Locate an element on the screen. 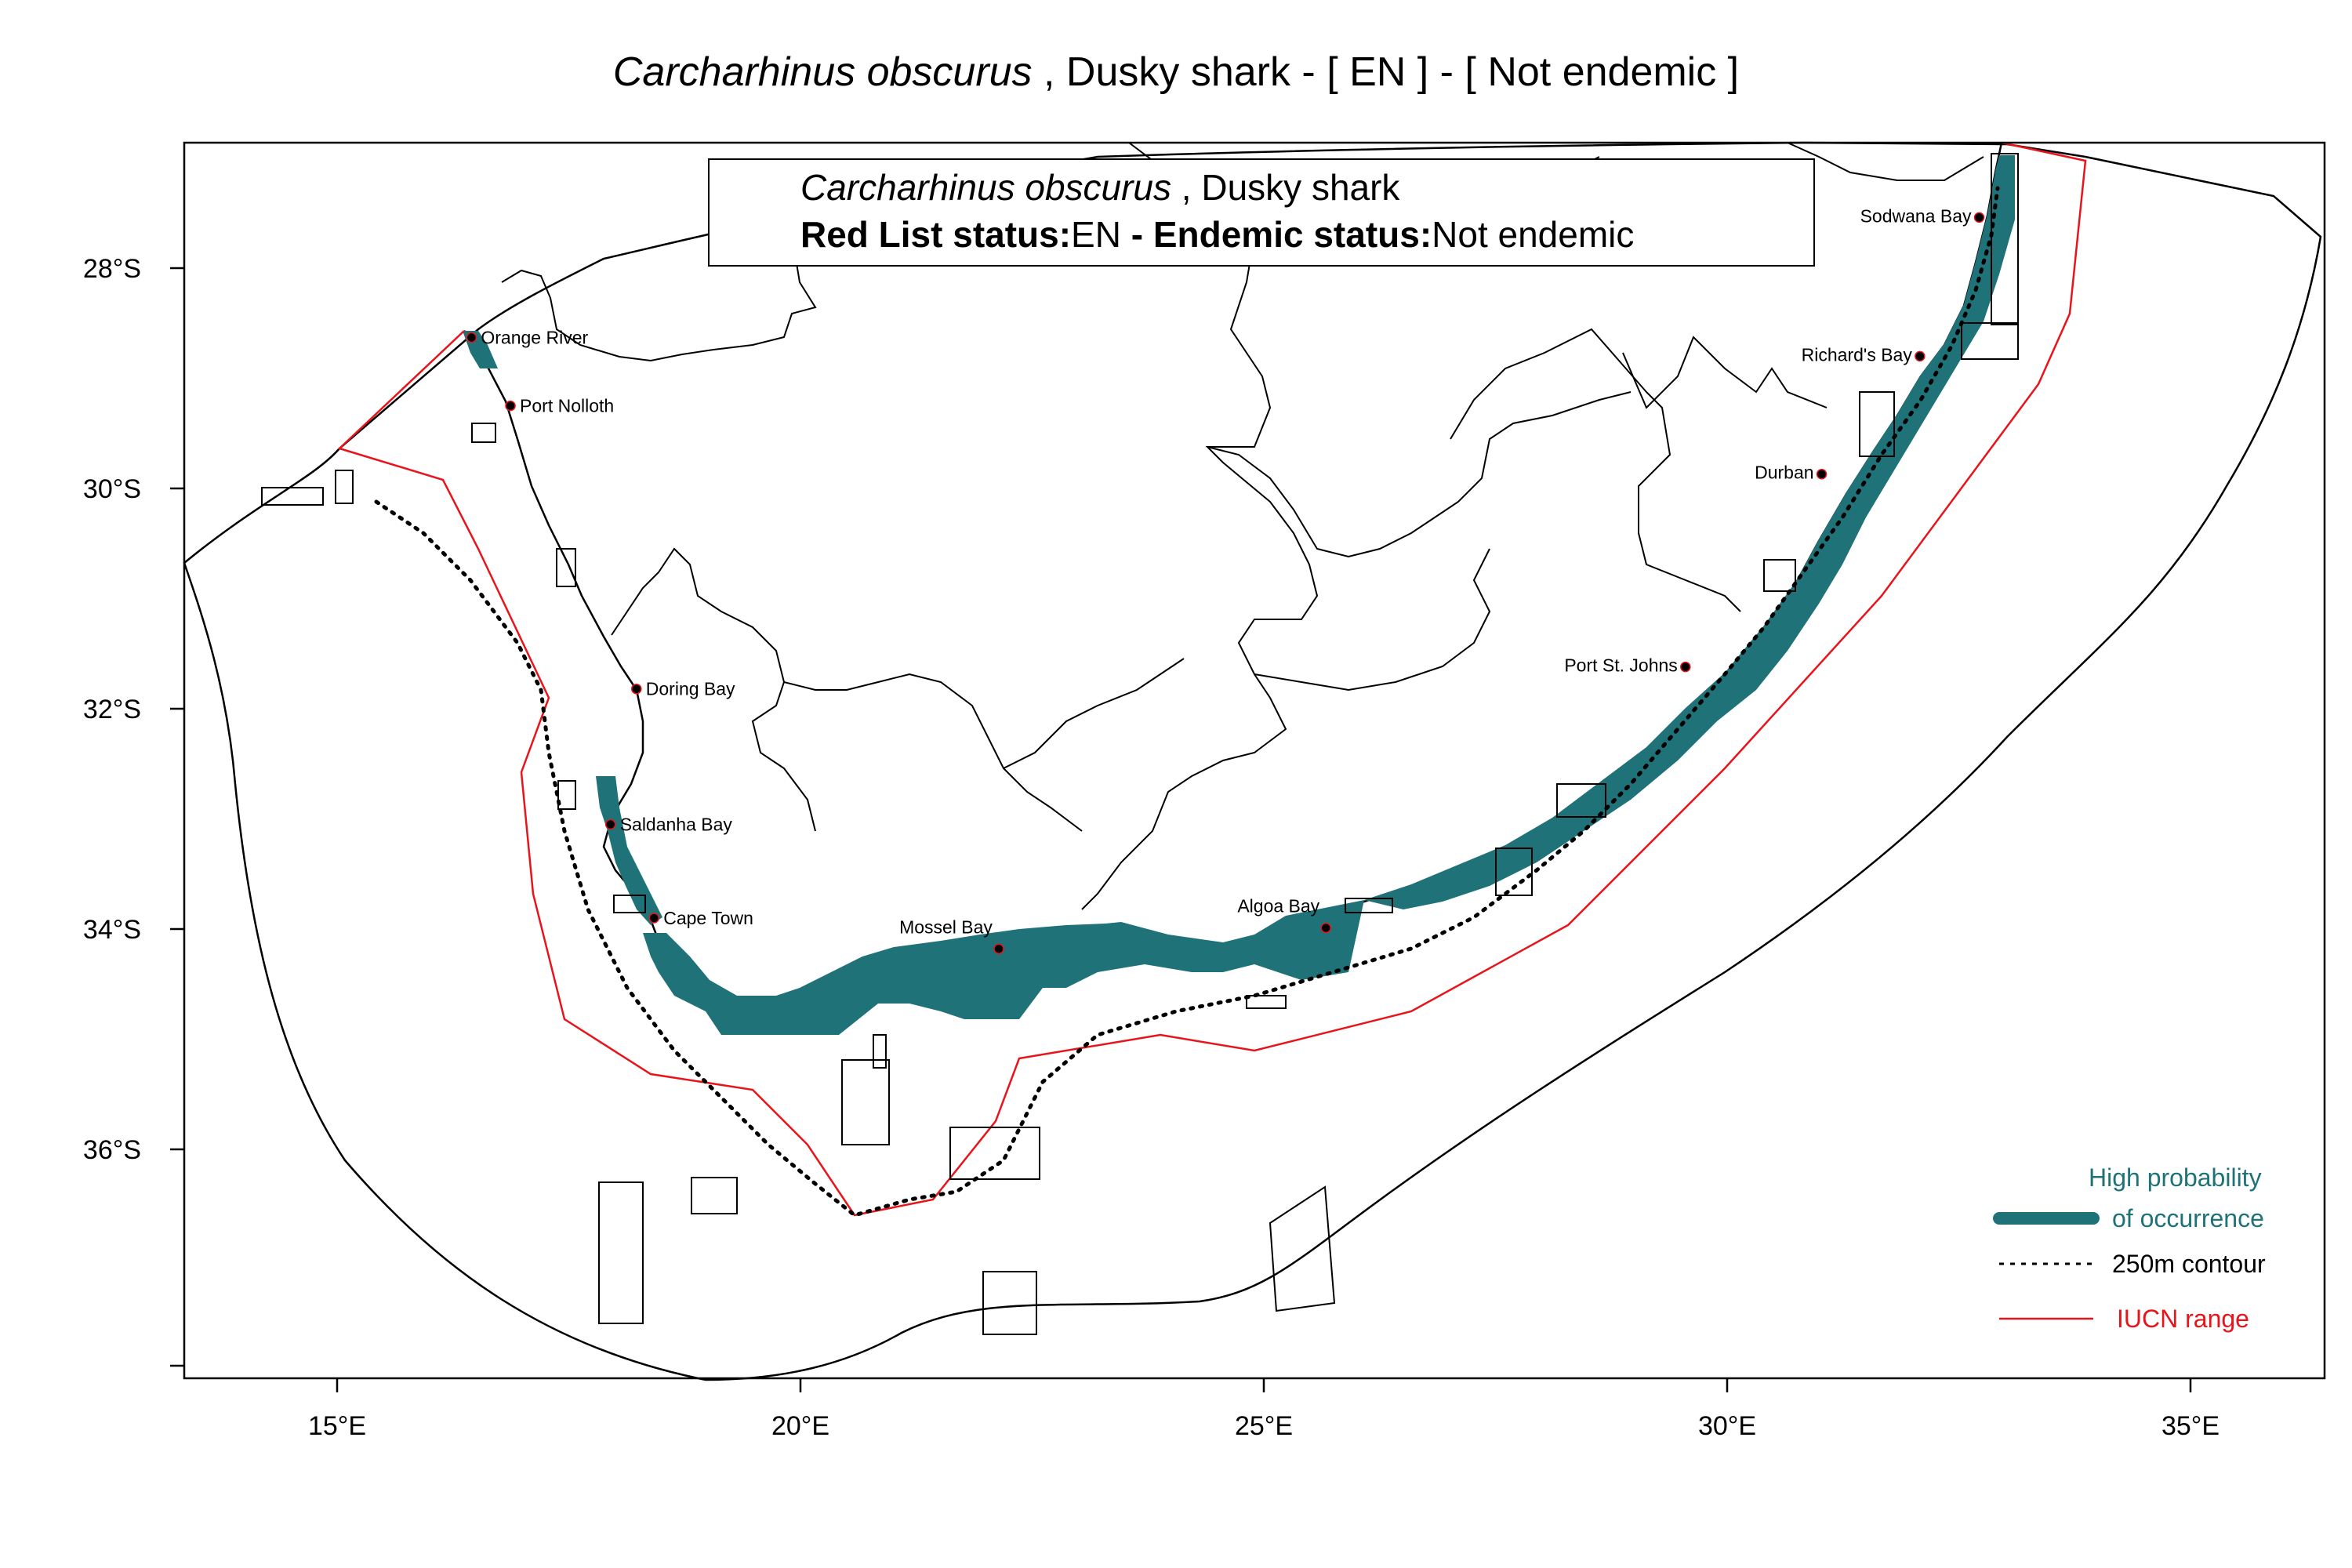 Image resolution: width=2352 pixels, height=1568 pixels. place-label: Saldanha Bay is located at coordinates (676, 825).